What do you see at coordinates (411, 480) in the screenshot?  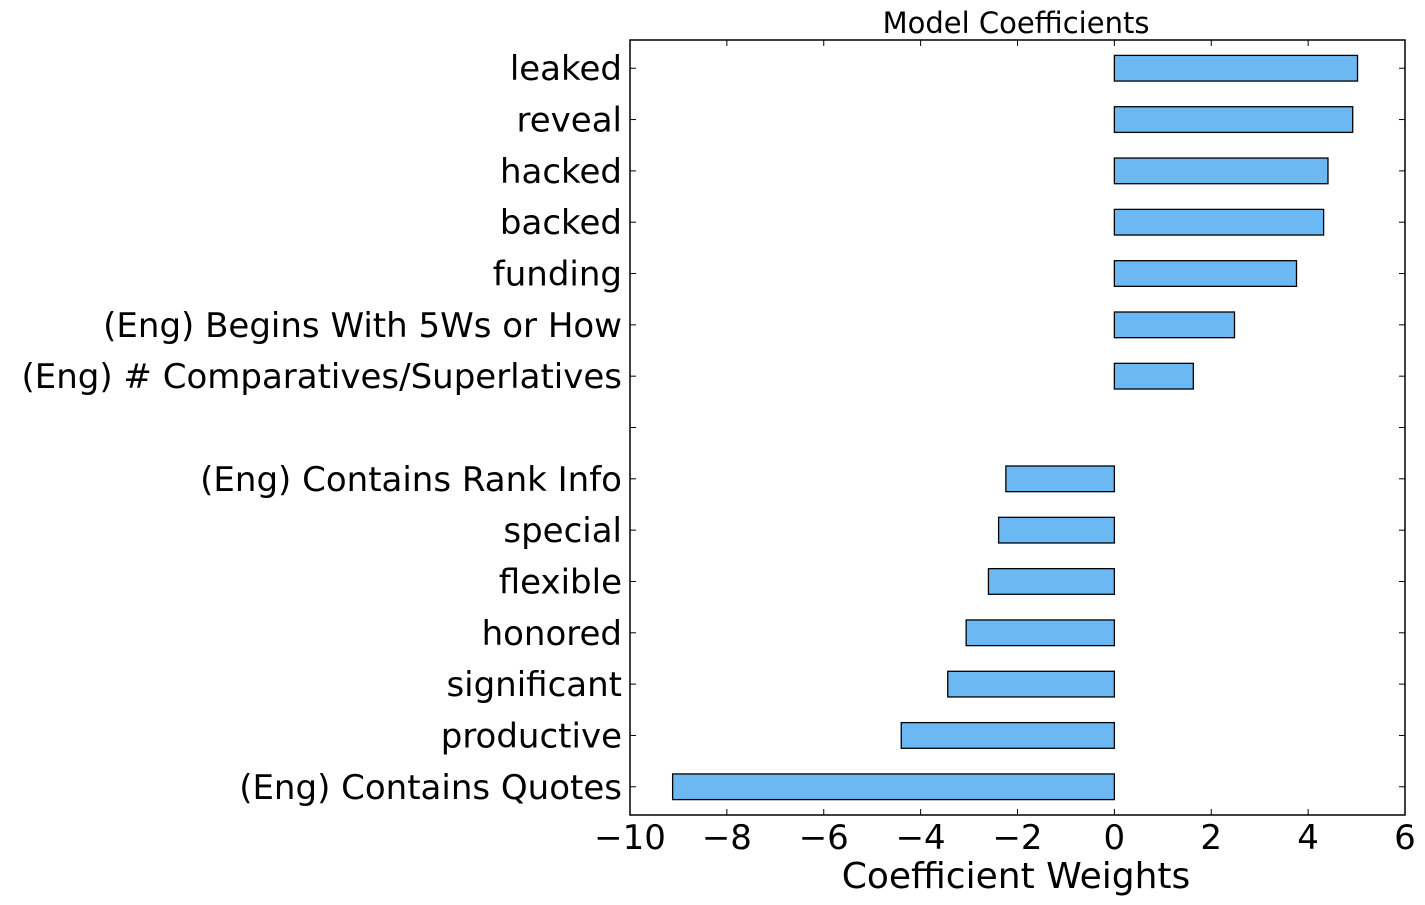 I see `category-label: (Eng) Contains Rank Info` at bounding box center [411, 480].